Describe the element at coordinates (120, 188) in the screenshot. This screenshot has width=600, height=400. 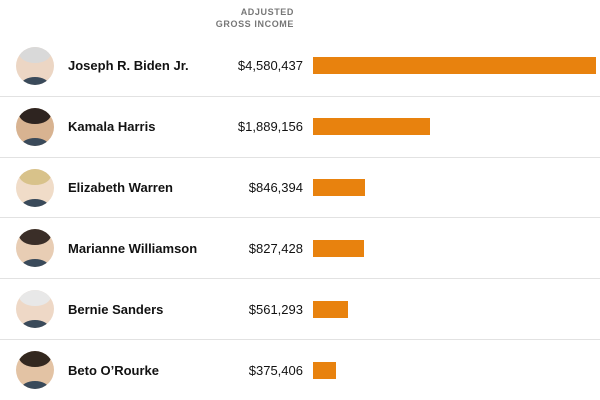
I see `candidate-name: Elizabeth Warren` at that location.